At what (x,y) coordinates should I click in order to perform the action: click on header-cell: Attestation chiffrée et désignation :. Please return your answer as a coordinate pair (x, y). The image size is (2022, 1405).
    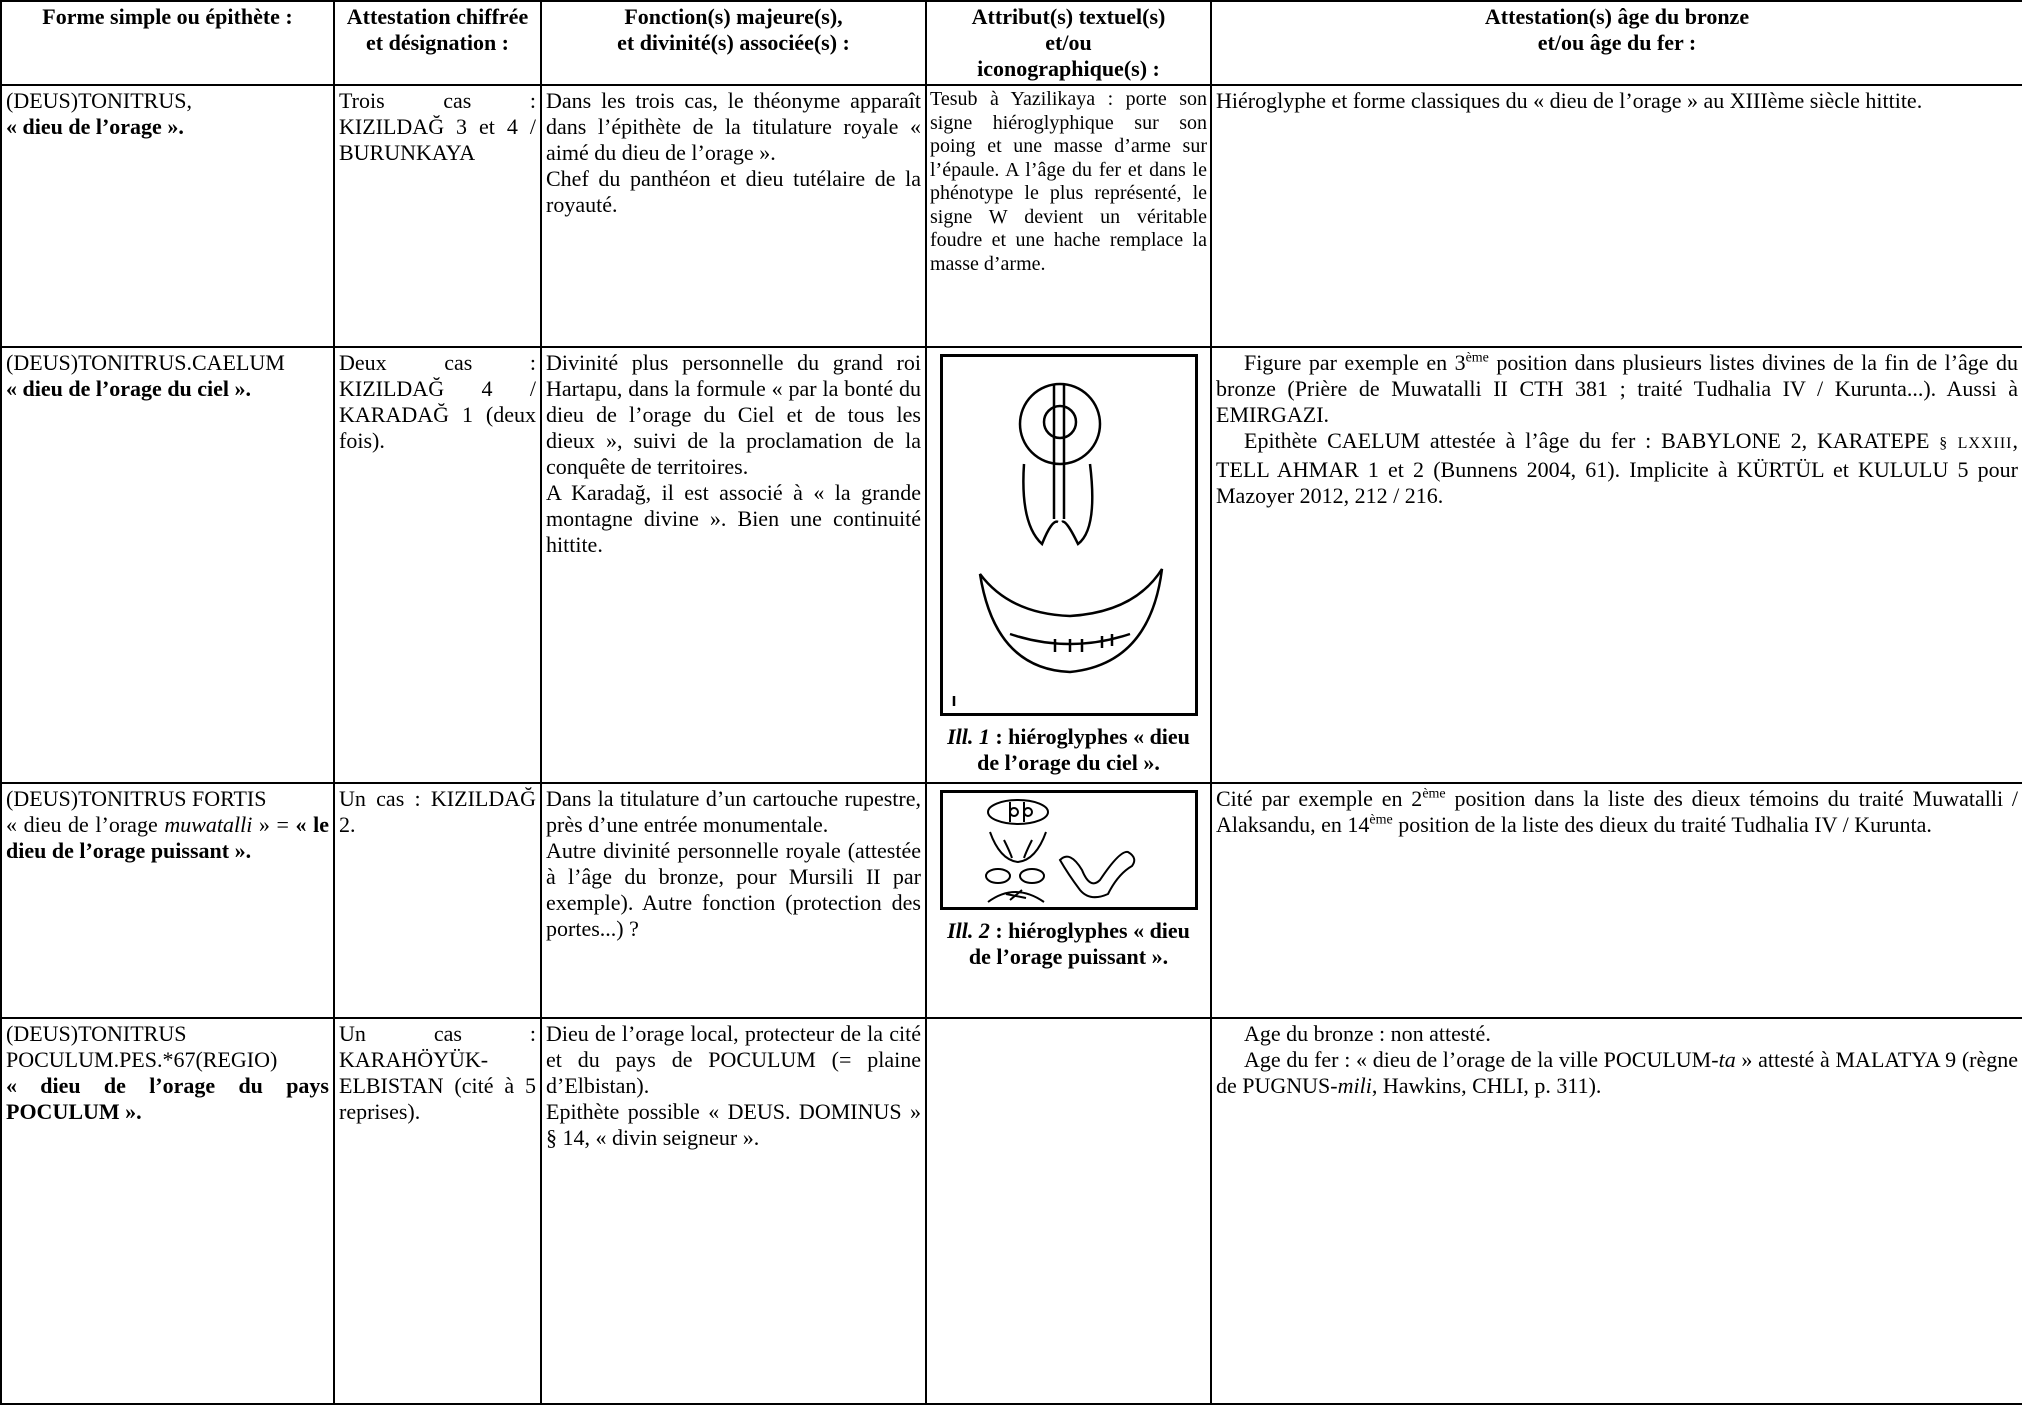
    Looking at the image, I should click on (437, 43).